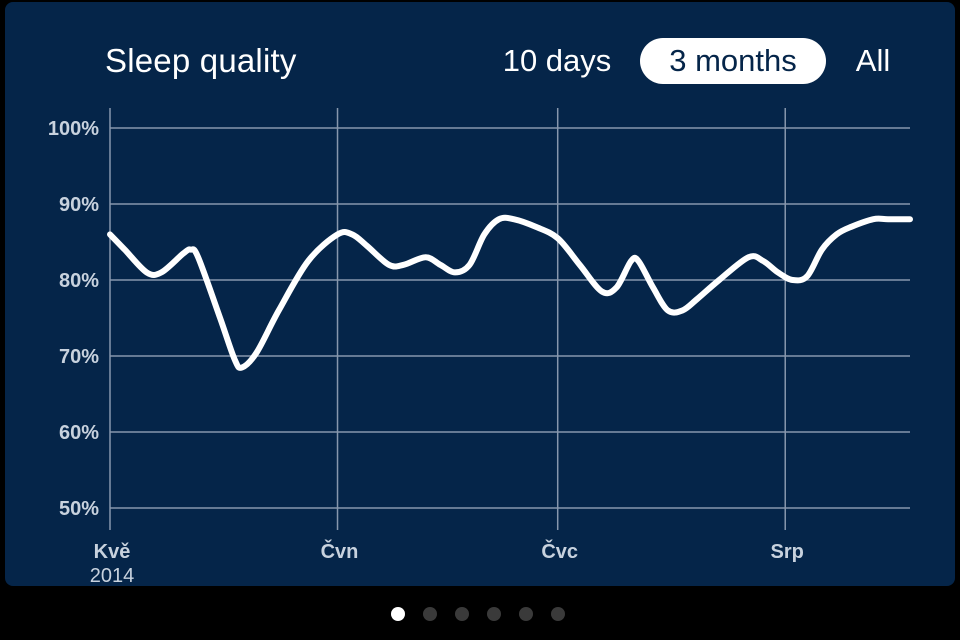 The image size is (960, 640). I want to click on y-tick-label: 100%, so click(73, 129).